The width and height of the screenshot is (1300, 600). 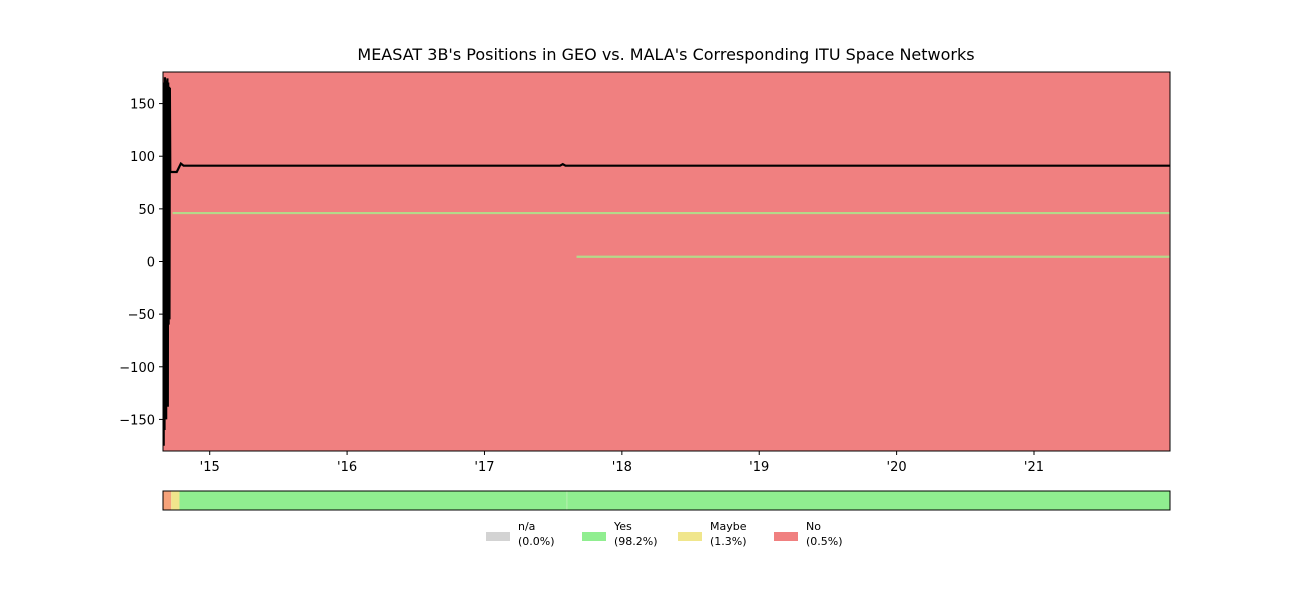 I want to click on y-tick-label: −100, so click(x=137, y=368).